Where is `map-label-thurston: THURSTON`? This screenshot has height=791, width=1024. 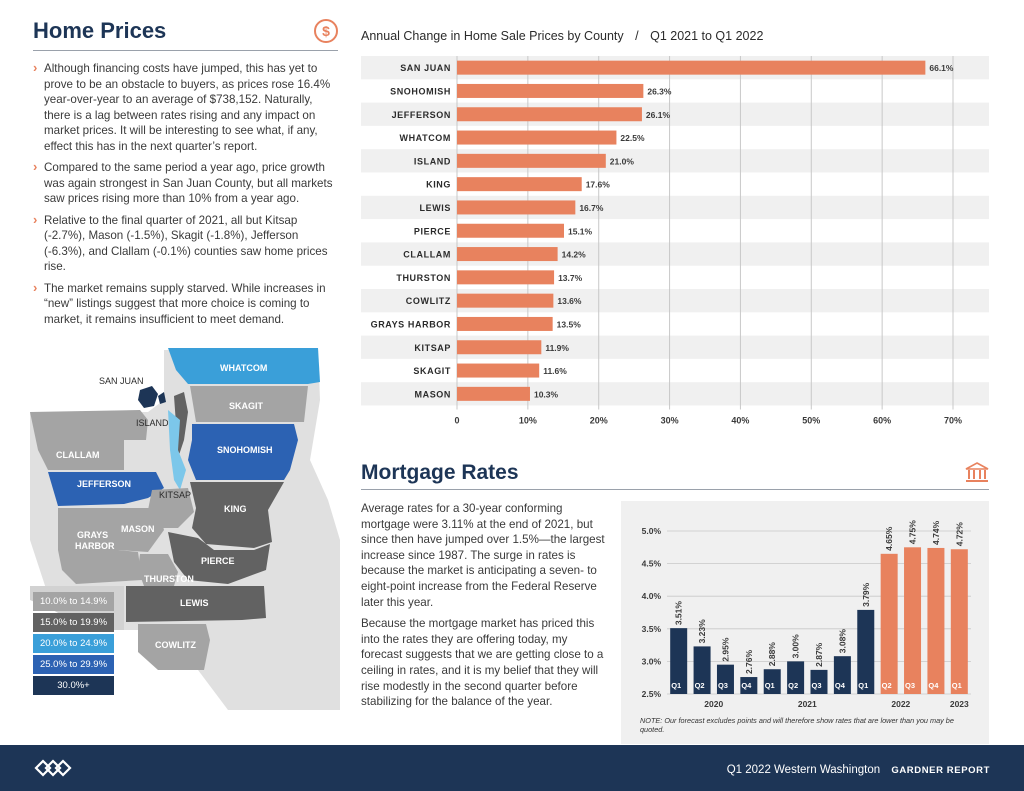 map-label-thurston: THURSTON is located at coordinates (169, 579).